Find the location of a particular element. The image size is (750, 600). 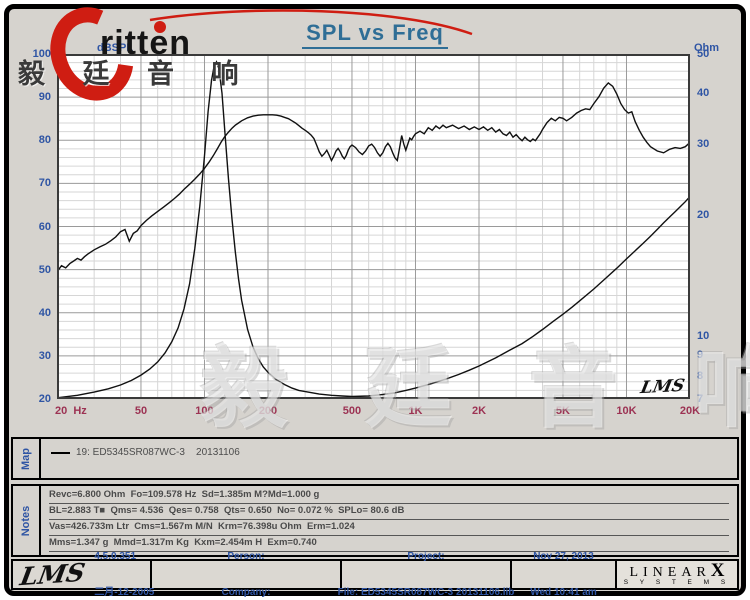

company-label: Company: is located at coordinates (246, 592).